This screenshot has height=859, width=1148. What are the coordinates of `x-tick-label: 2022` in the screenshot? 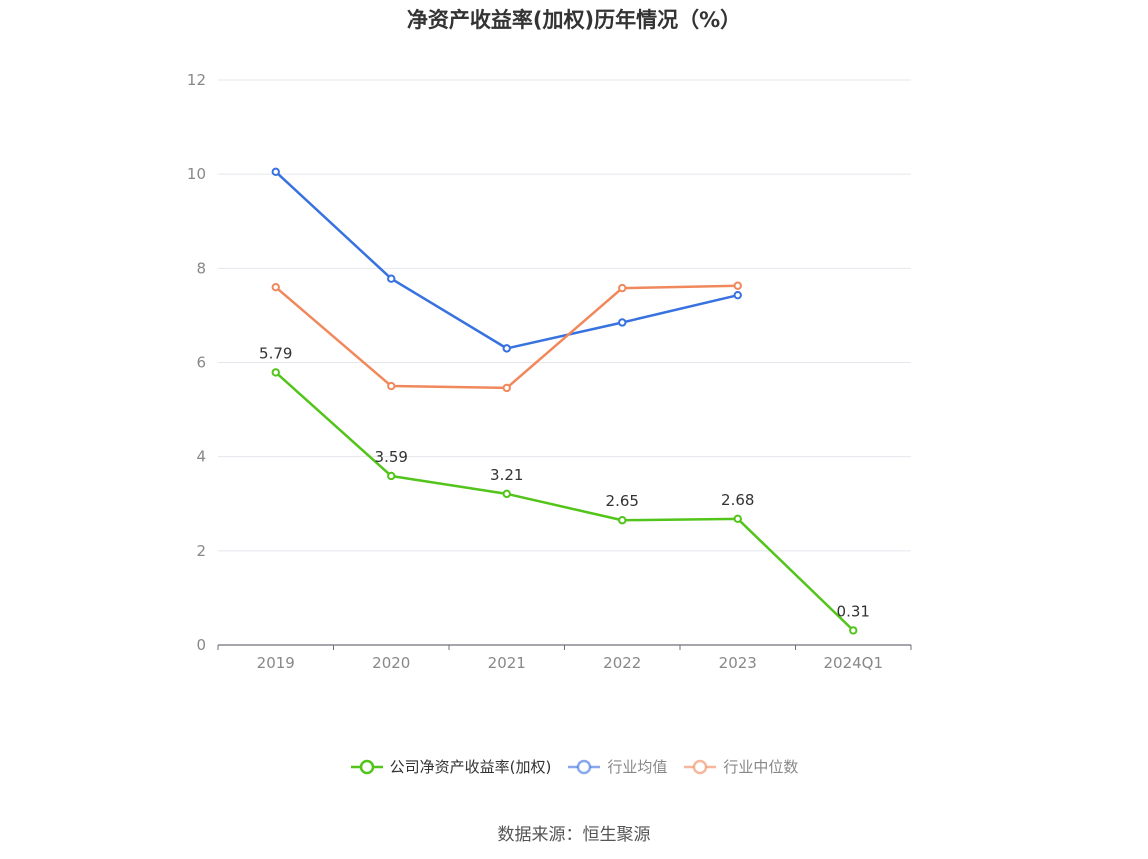 It's located at (622, 663).